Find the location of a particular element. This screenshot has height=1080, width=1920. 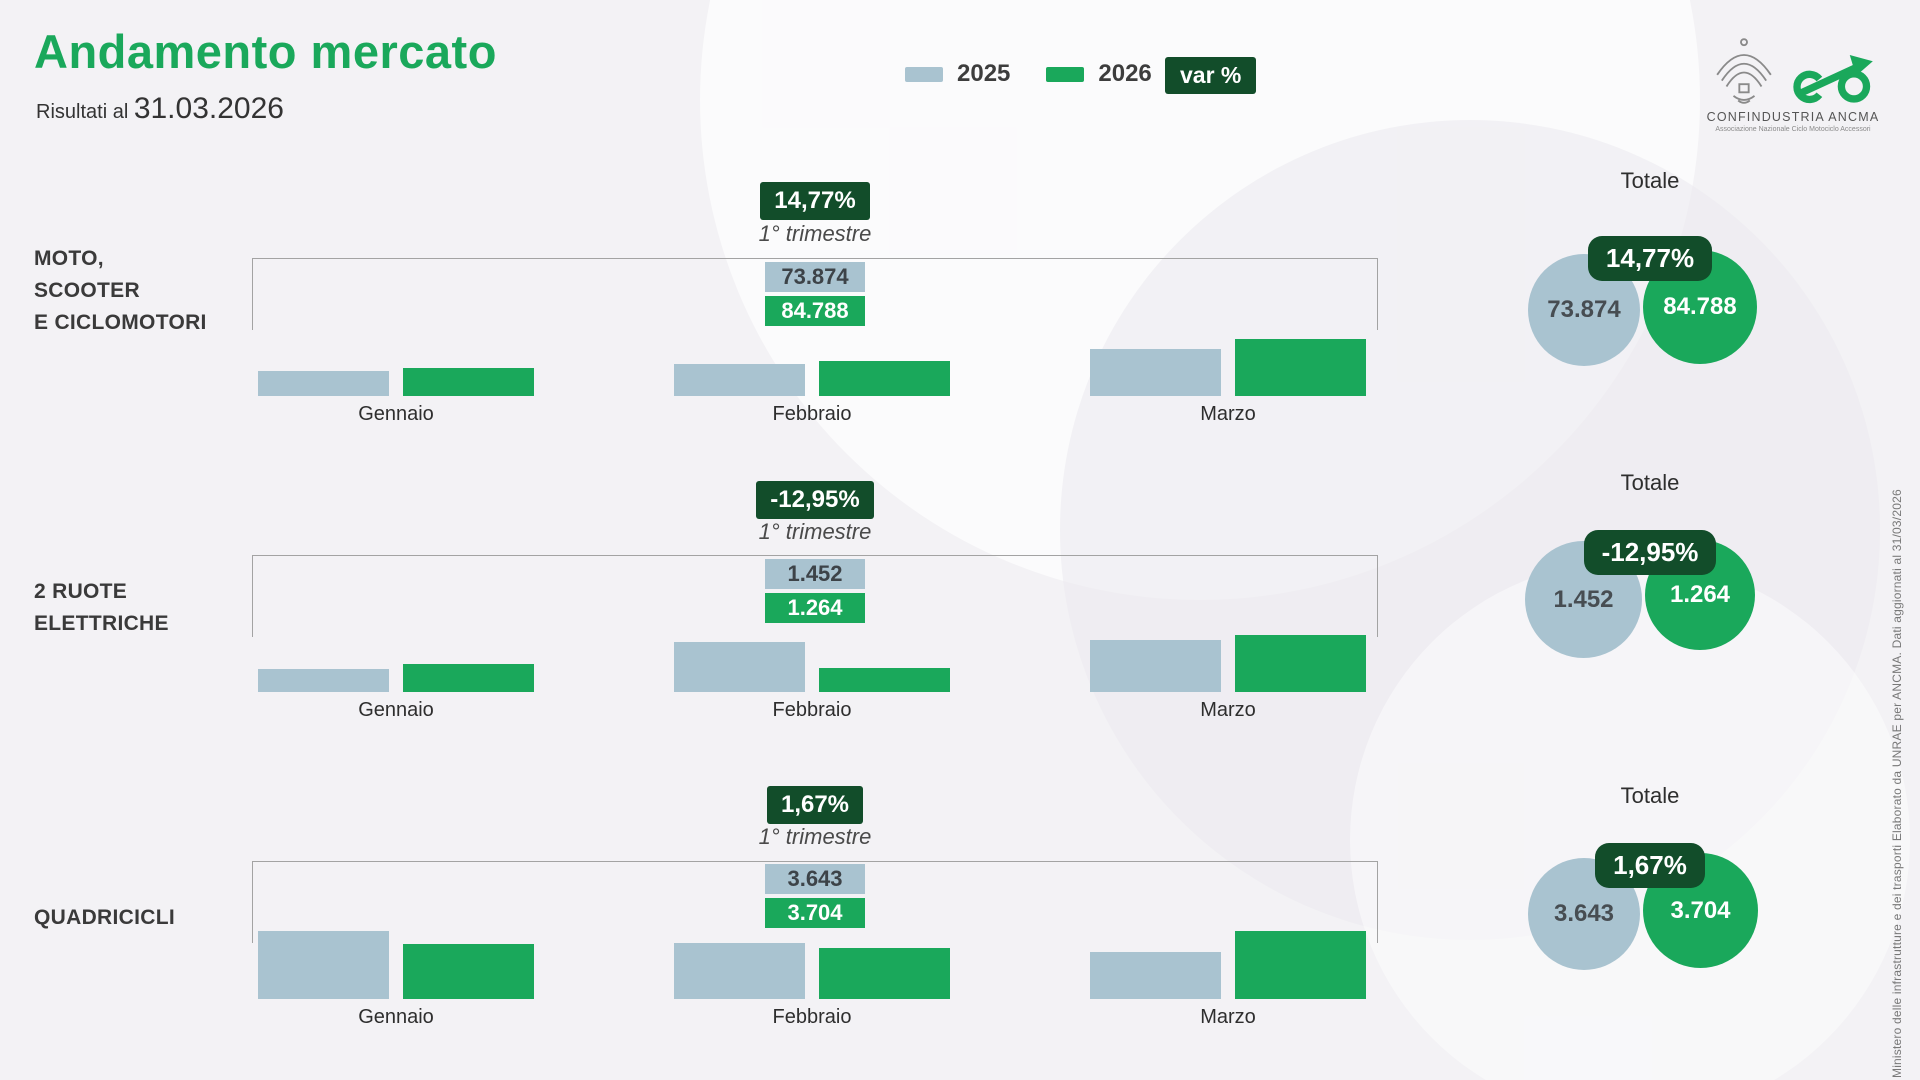

section3-febbraio-bars is located at coordinates (812, 965).